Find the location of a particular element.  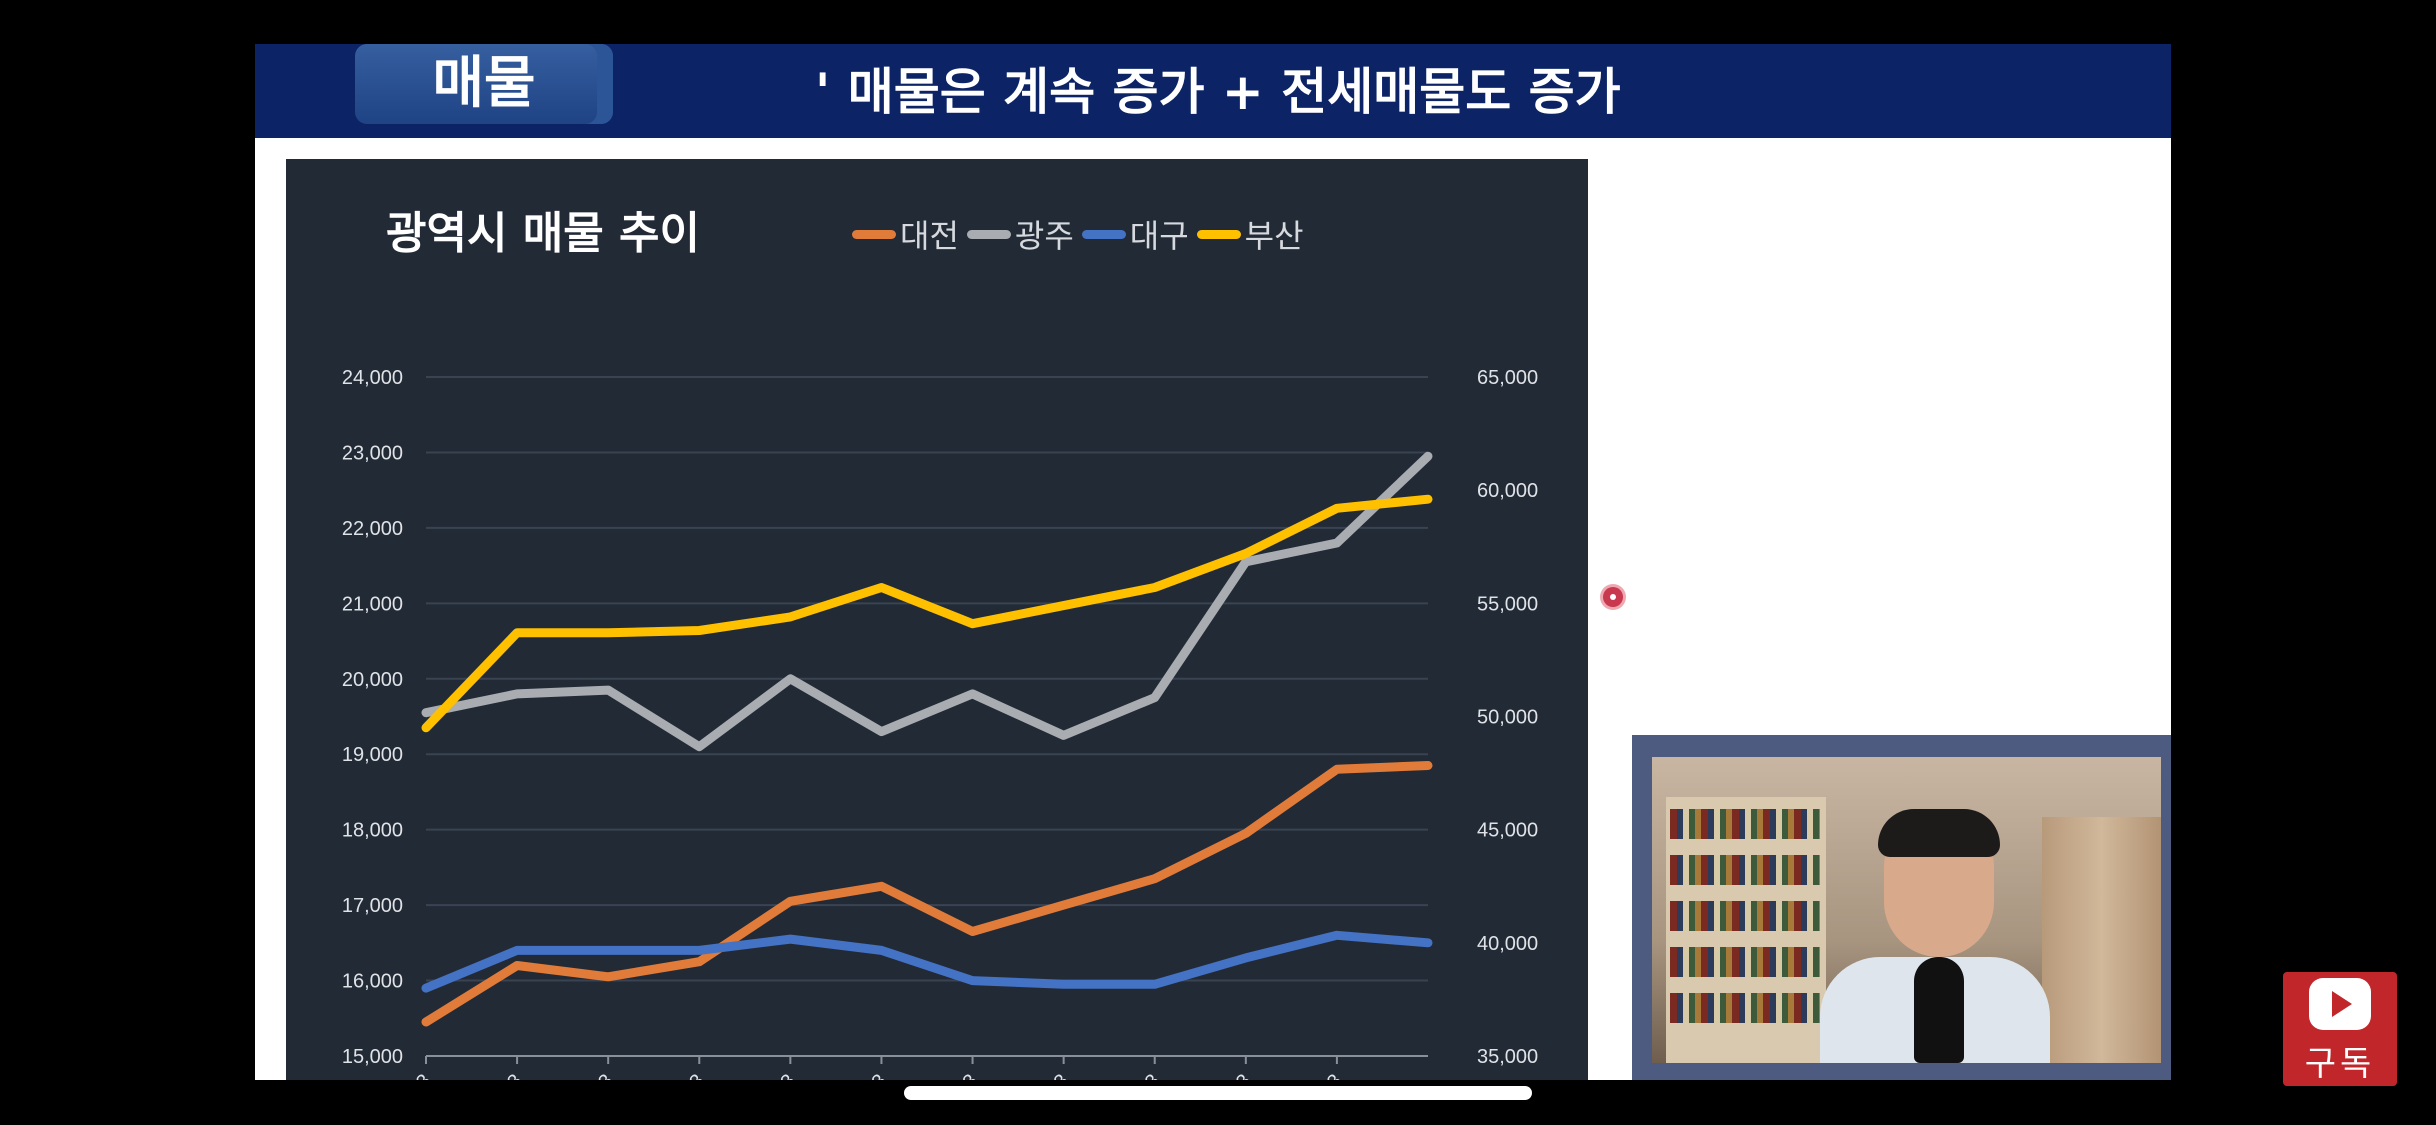

x-tick-label: 2024-03-03 is located at coordinates (574, 1075).